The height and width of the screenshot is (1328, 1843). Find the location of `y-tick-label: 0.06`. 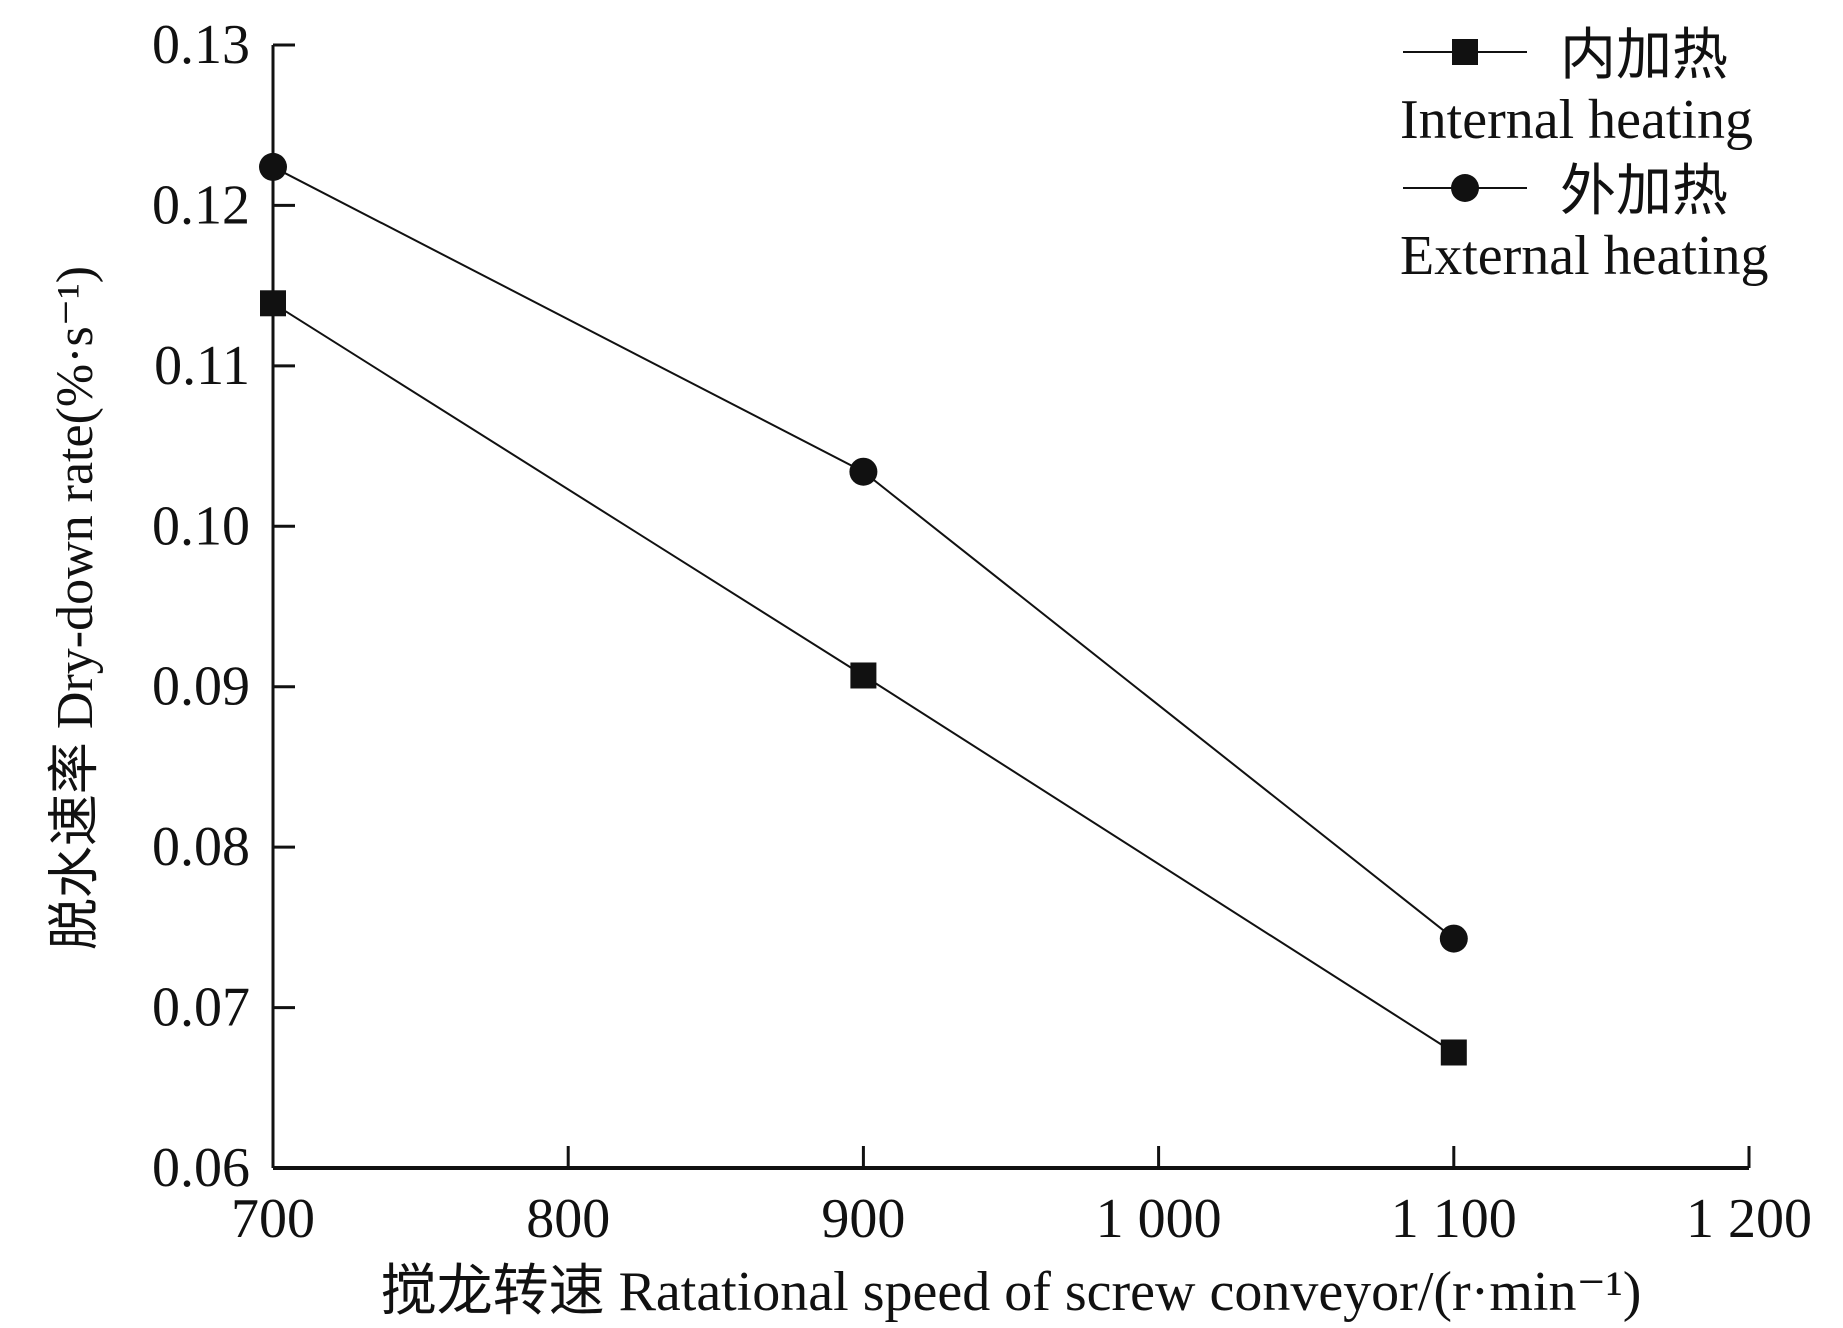

y-tick-label: 0.06 is located at coordinates (201, 1168).